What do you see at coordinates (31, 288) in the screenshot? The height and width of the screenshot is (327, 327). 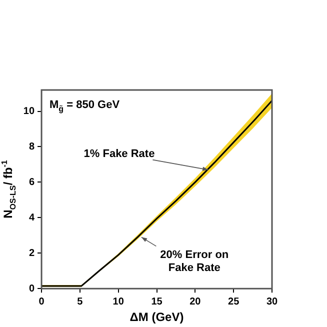 I see `y-tick-label: 0` at bounding box center [31, 288].